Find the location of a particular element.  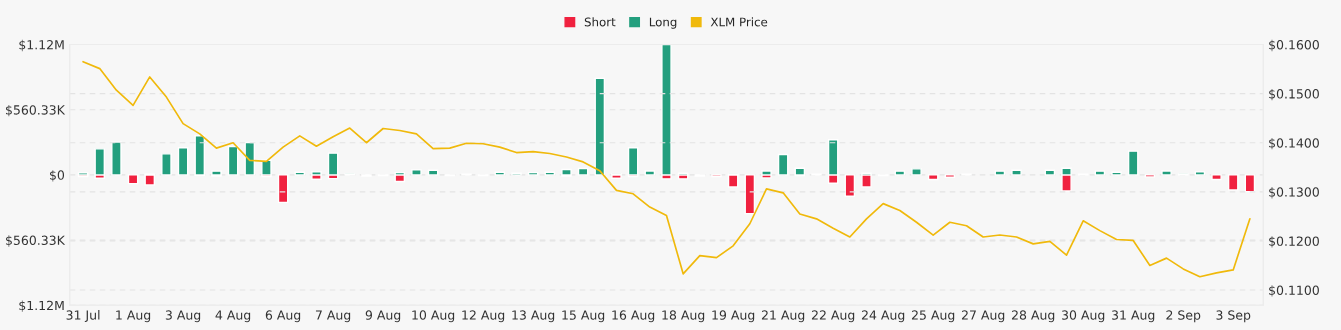

x-tick-label: 1 Aug is located at coordinates (133, 316).